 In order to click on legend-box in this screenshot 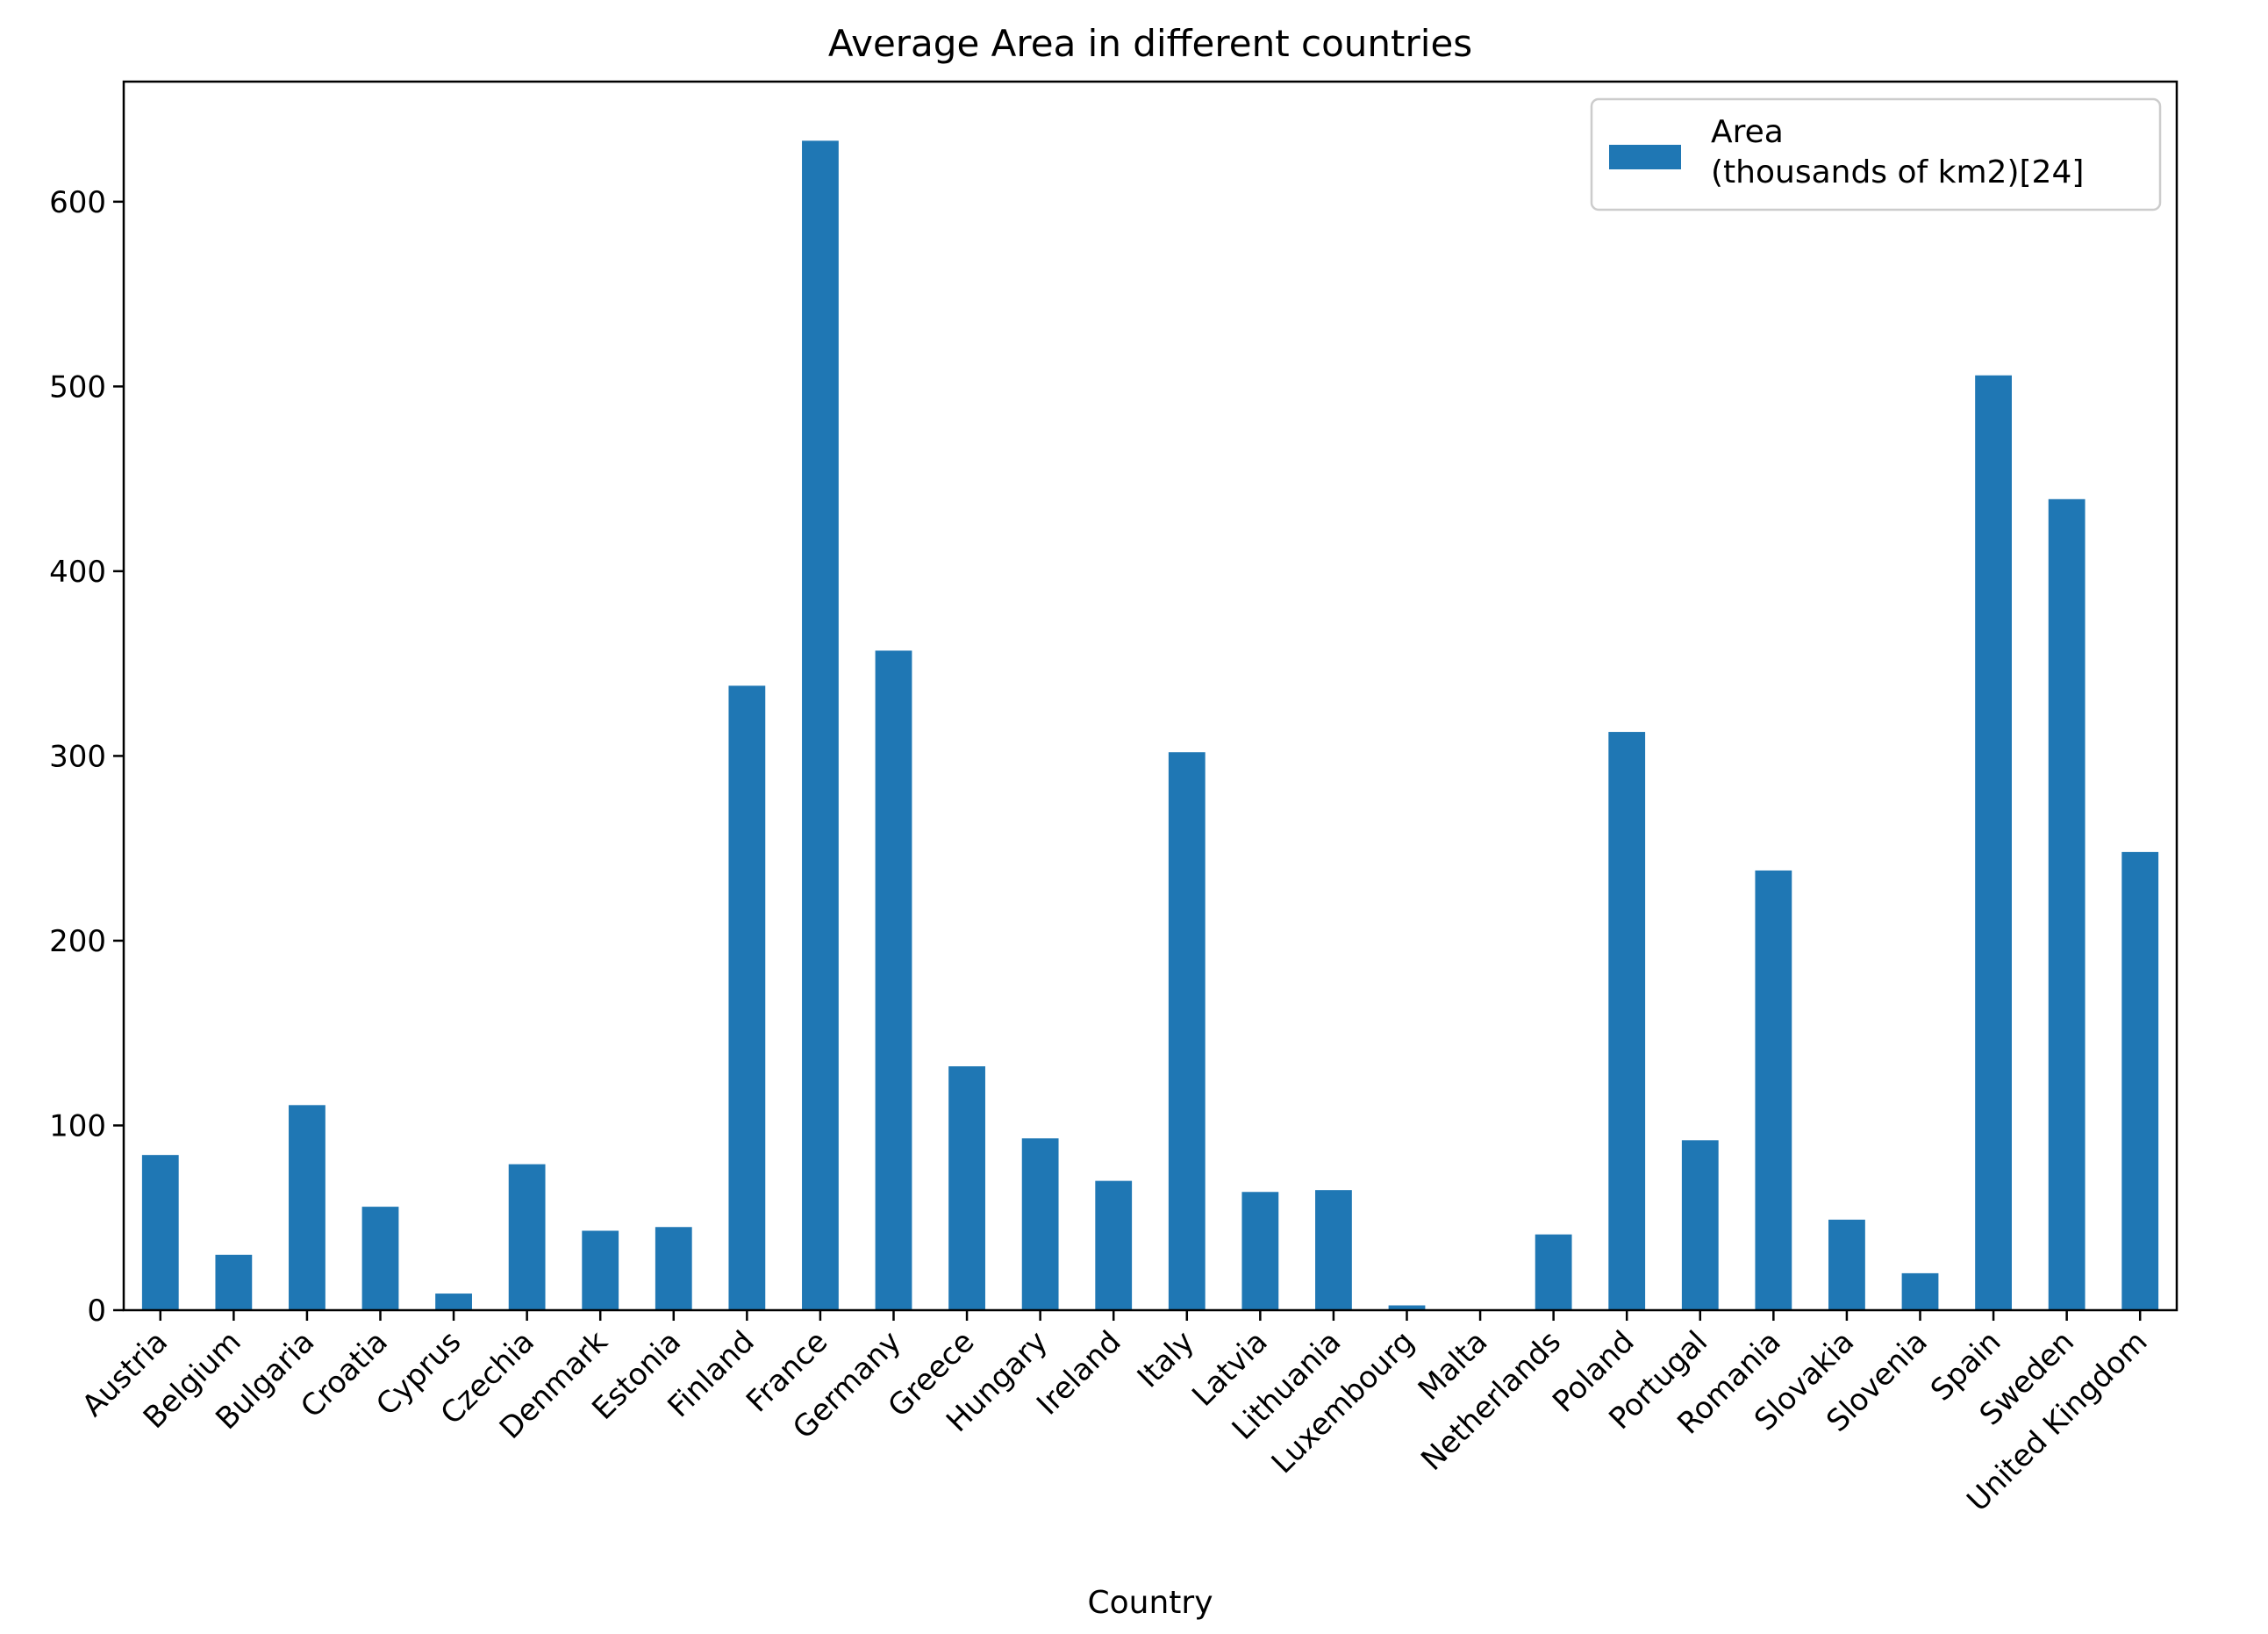, I will do `click(1876, 154)`.